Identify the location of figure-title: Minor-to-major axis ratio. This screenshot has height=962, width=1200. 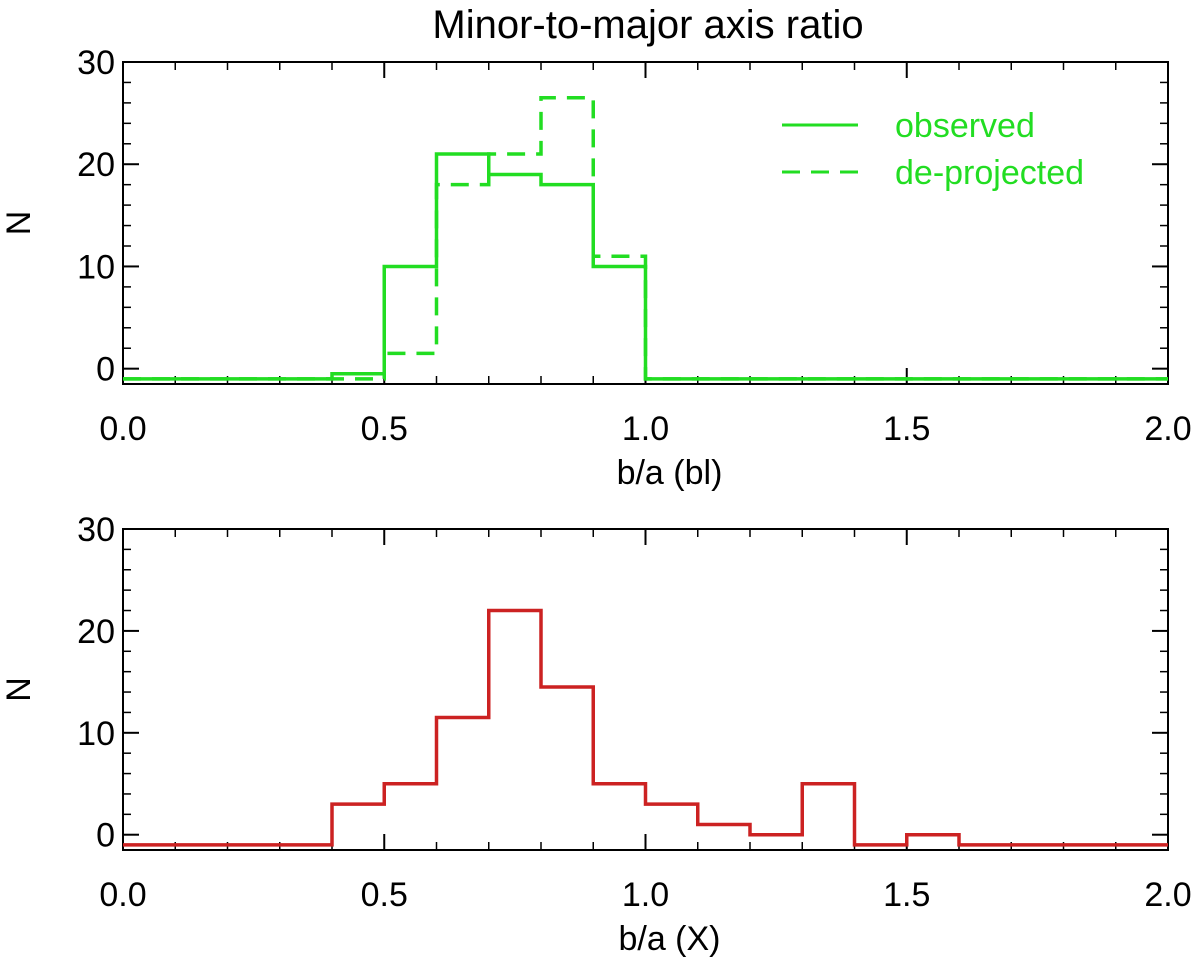
(647, 25).